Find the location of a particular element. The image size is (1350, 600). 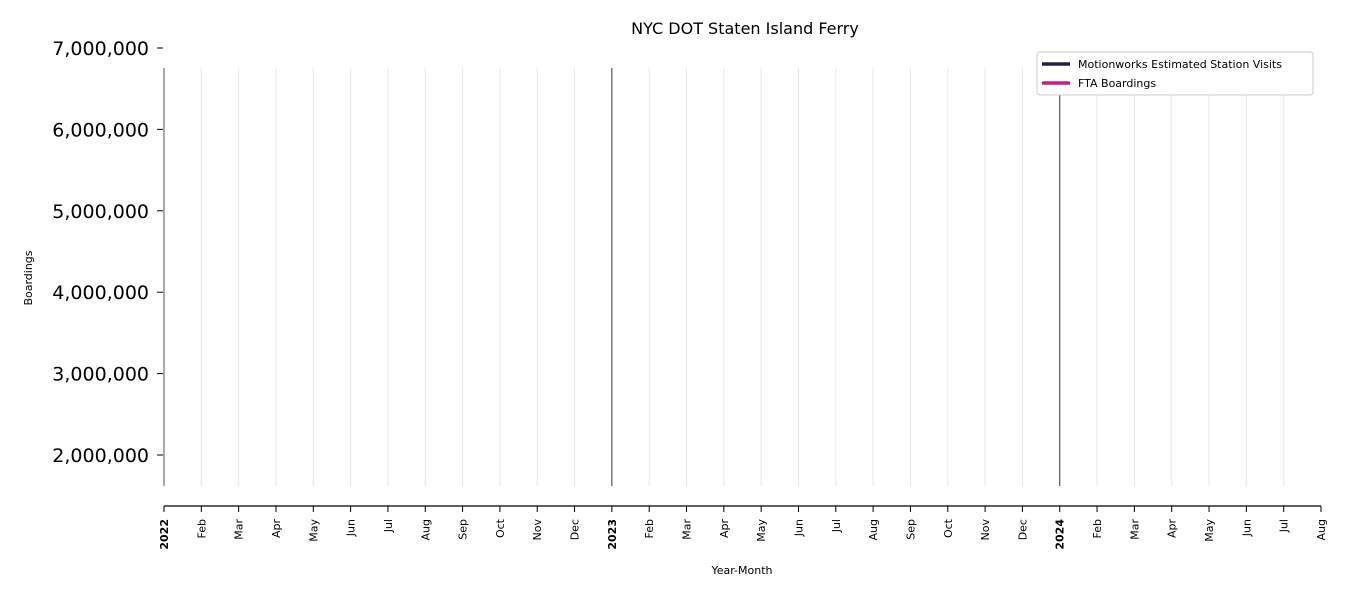

y-tick-label: 3,000,000 is located at coordinates (100, 375).